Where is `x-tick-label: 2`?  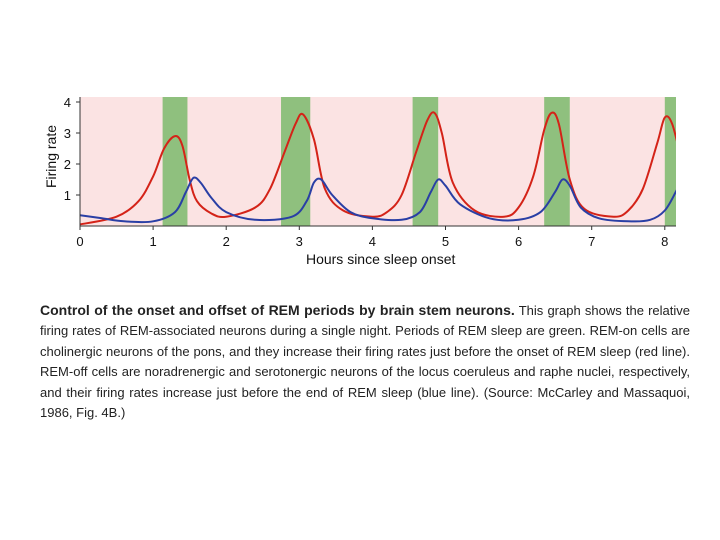
x-tick-label: 2 is located at coordinates (226, 241).